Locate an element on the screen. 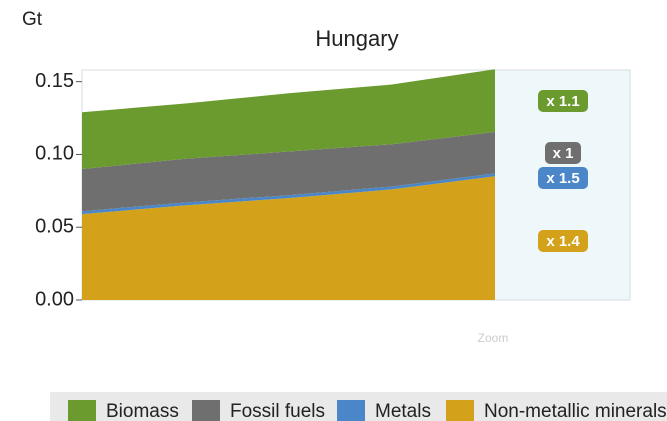  legend-label: Biomass is located at coordinates (142, 411).